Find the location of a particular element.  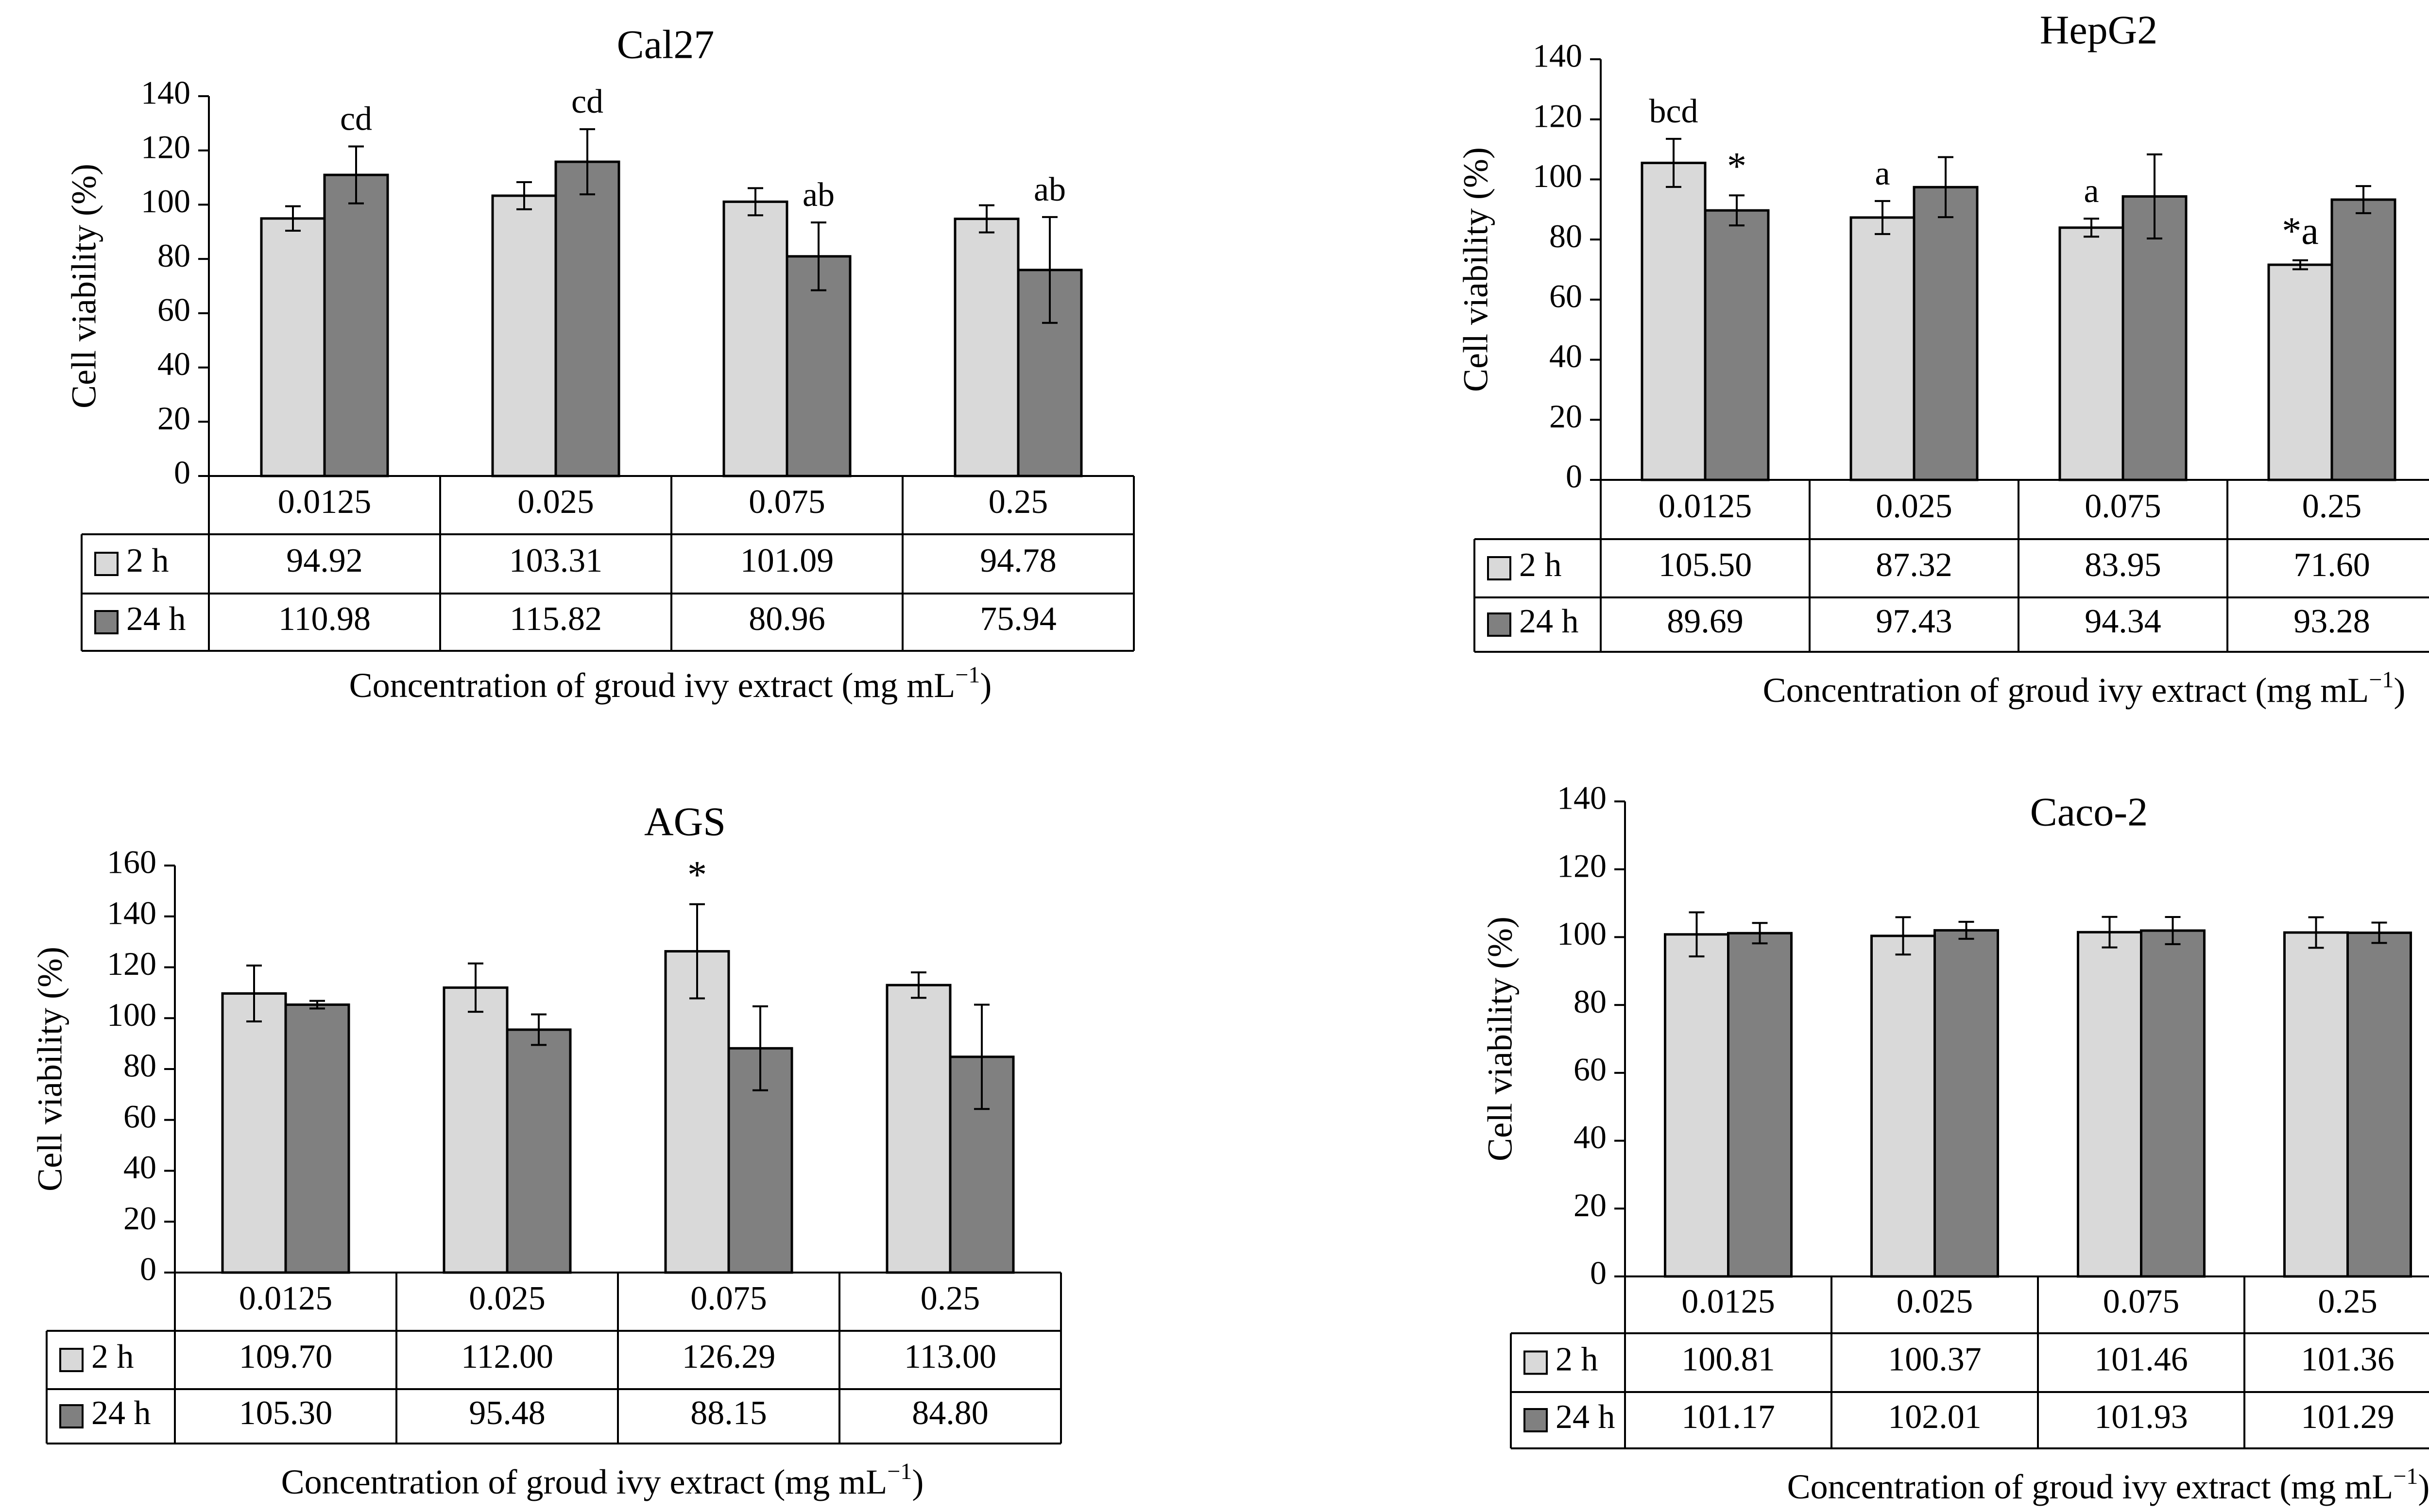

chart-title: AGS is located at coordinates (685, 821).